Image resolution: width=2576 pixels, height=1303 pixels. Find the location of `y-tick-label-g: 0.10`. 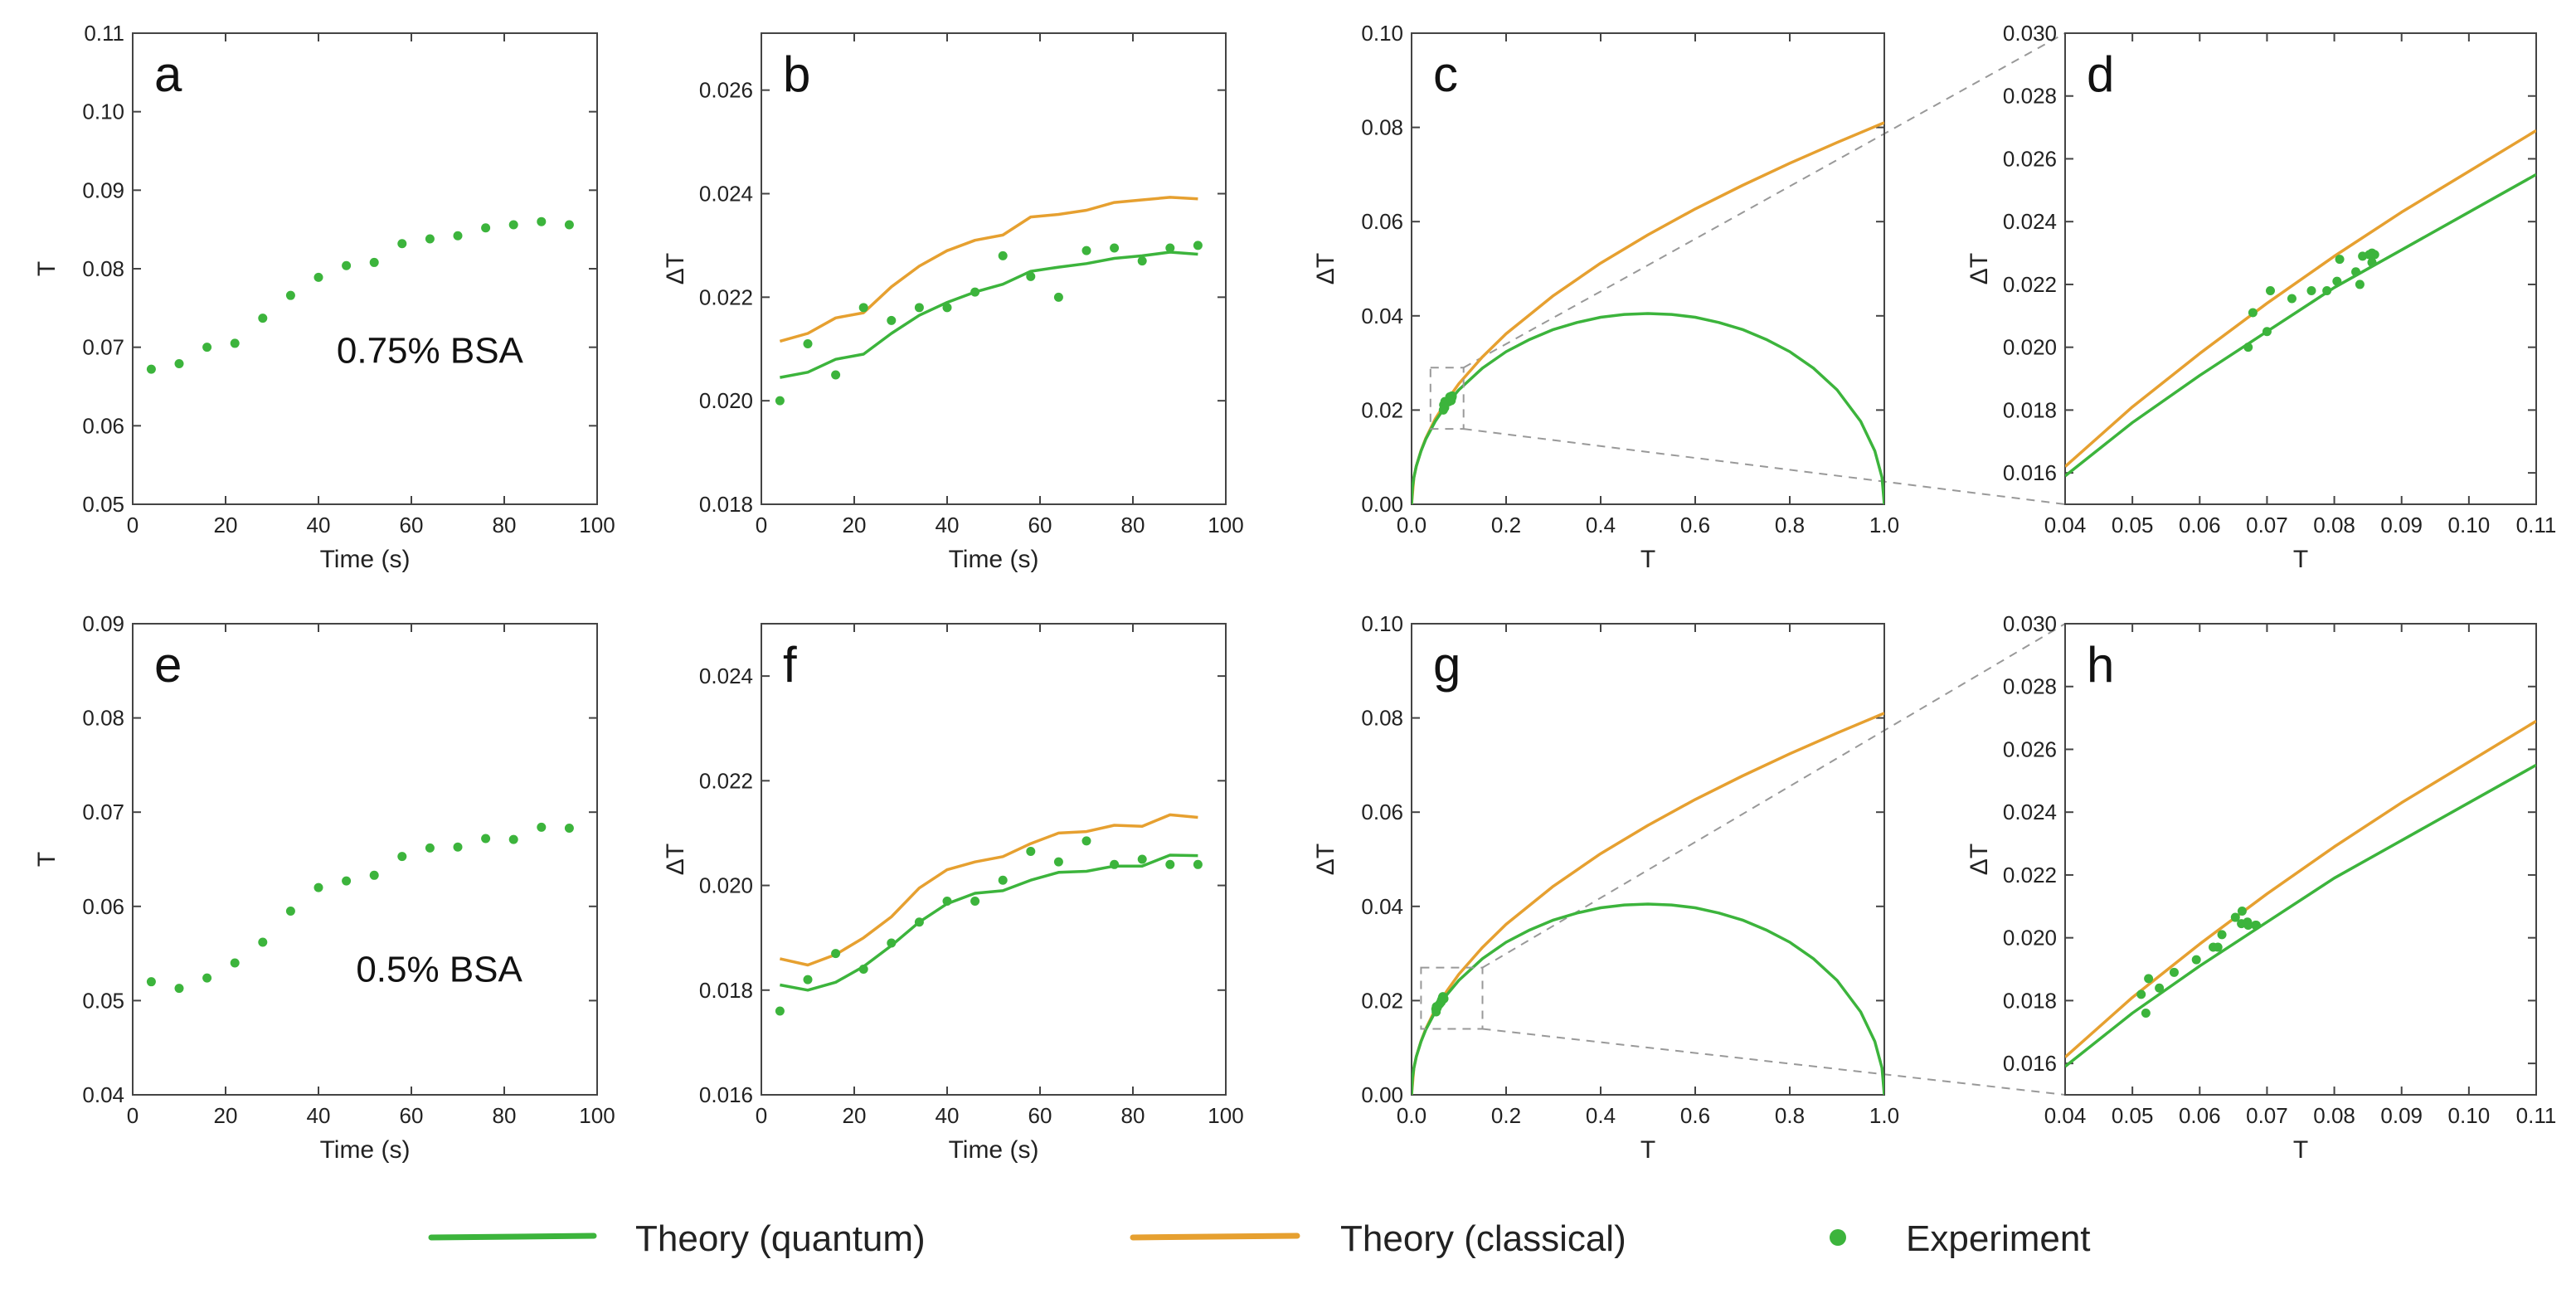

y-tick-label-g: 0.10 is located at coordinates (1382, 623).